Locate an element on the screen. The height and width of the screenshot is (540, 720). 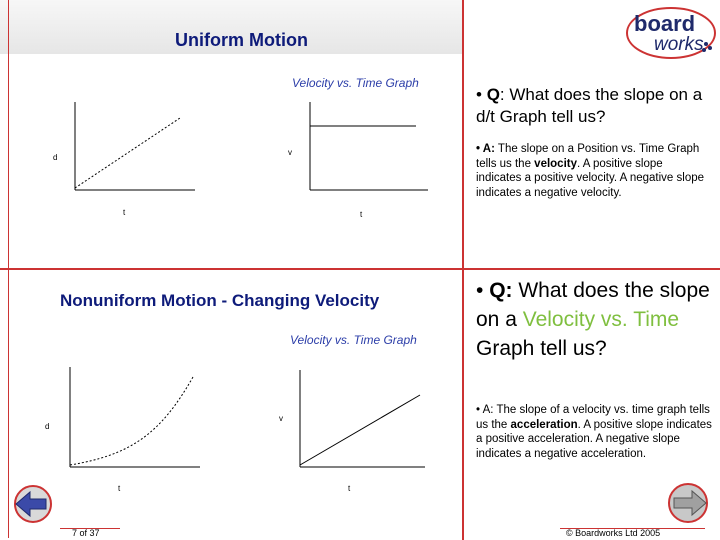
copyright-text: © Boardworks Ltd 2005 is located at coordinates (613, 533).